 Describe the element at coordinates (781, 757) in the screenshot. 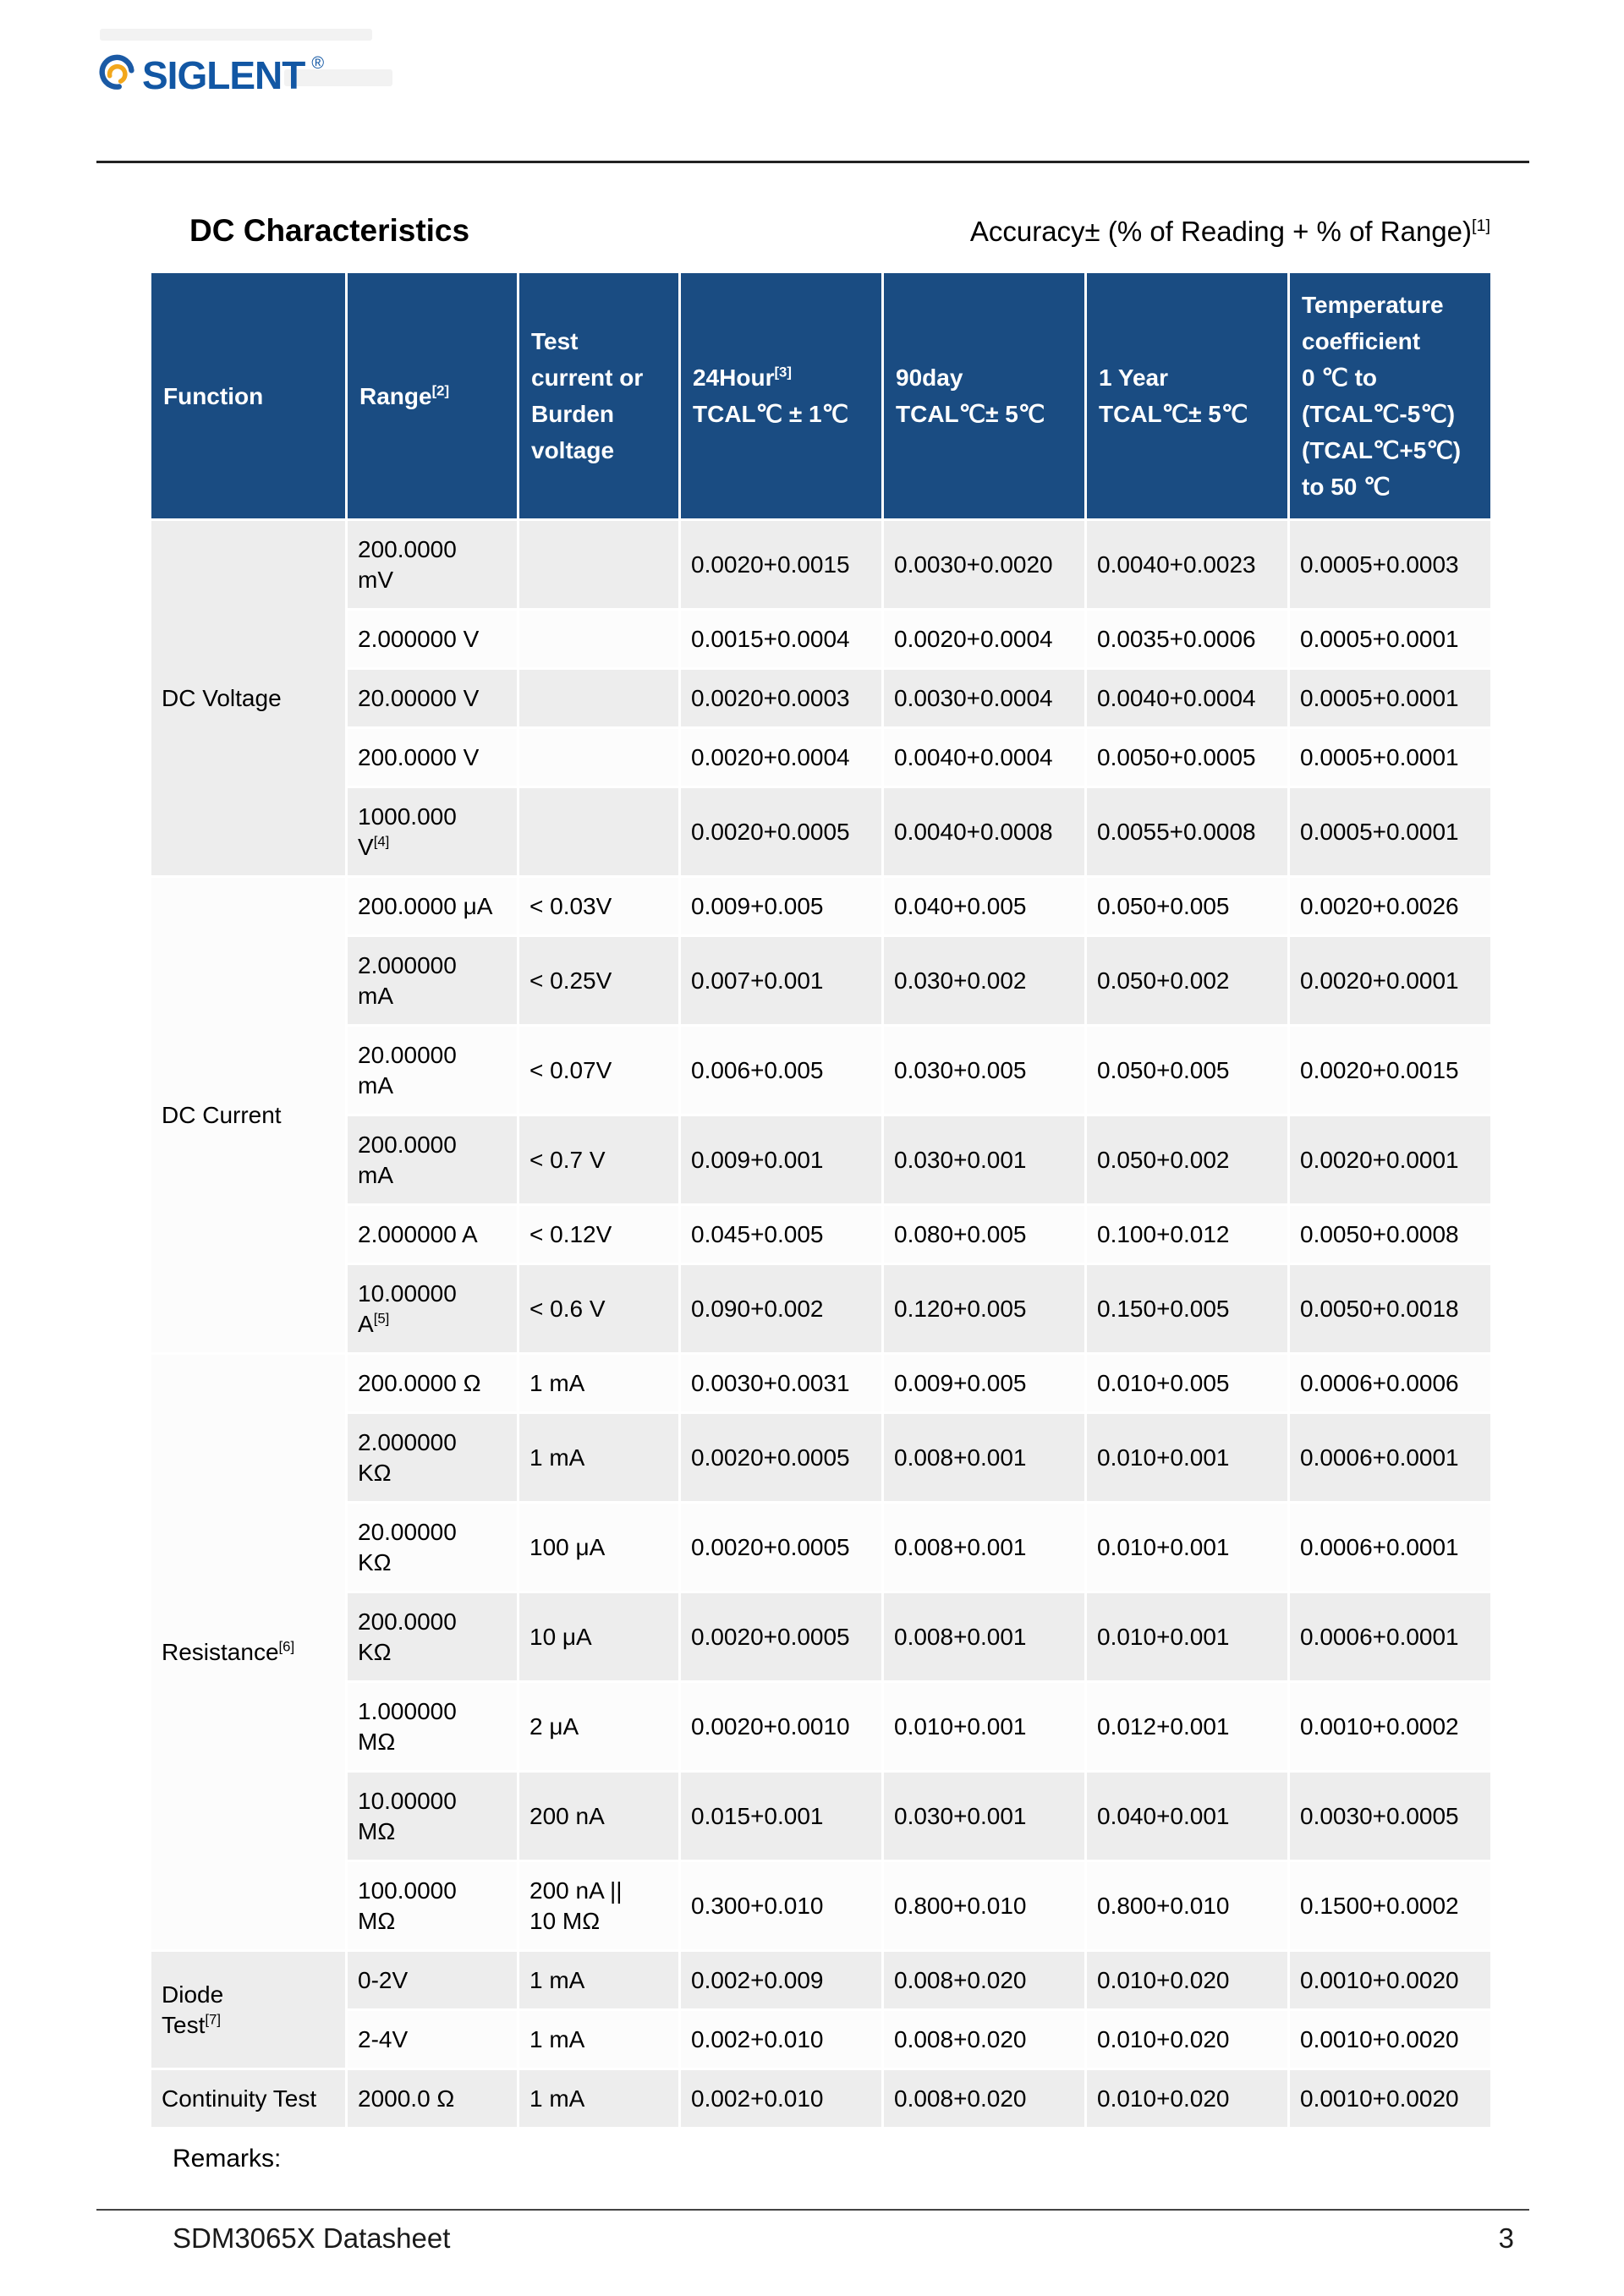

I see `acc-24hour-cell: 0.0020+0.0004` at that location.